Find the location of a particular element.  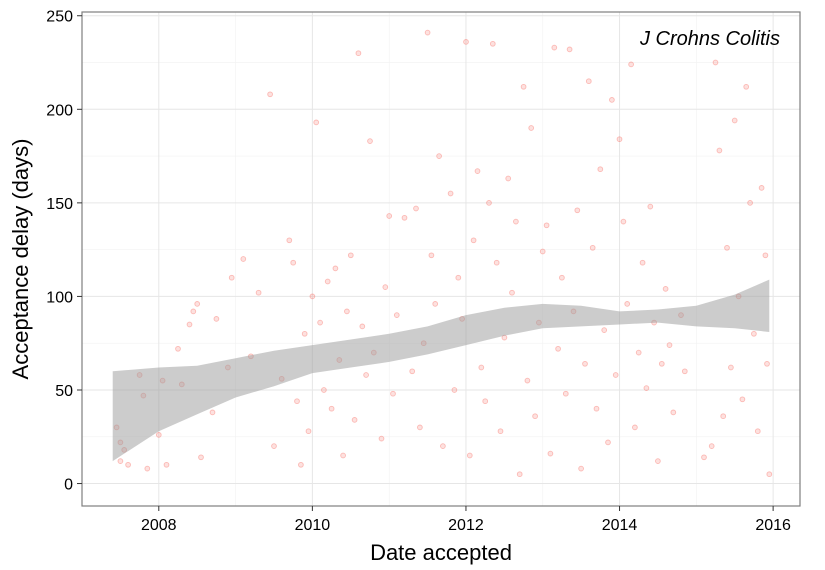

y-tick-label: 100 is located at coordinates (59, 297).